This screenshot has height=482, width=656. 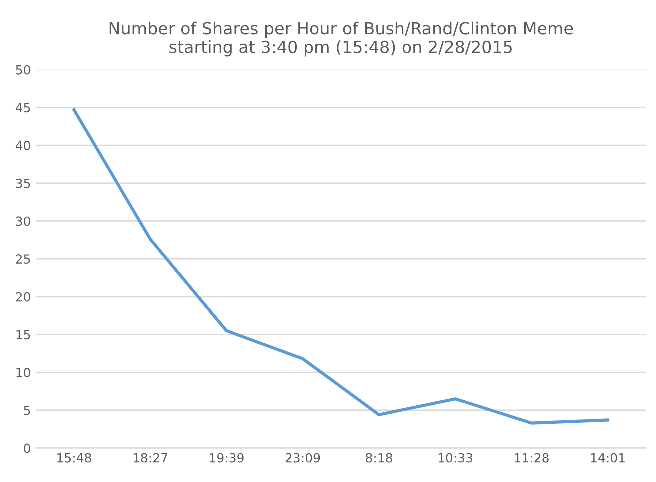 I want to click on chart-title: Number of Shares per Hour of Bush/Rand/Clinton Meme starting at 3:40 pm (15:48) on 2/28/2015, so click(x=342, y=39).